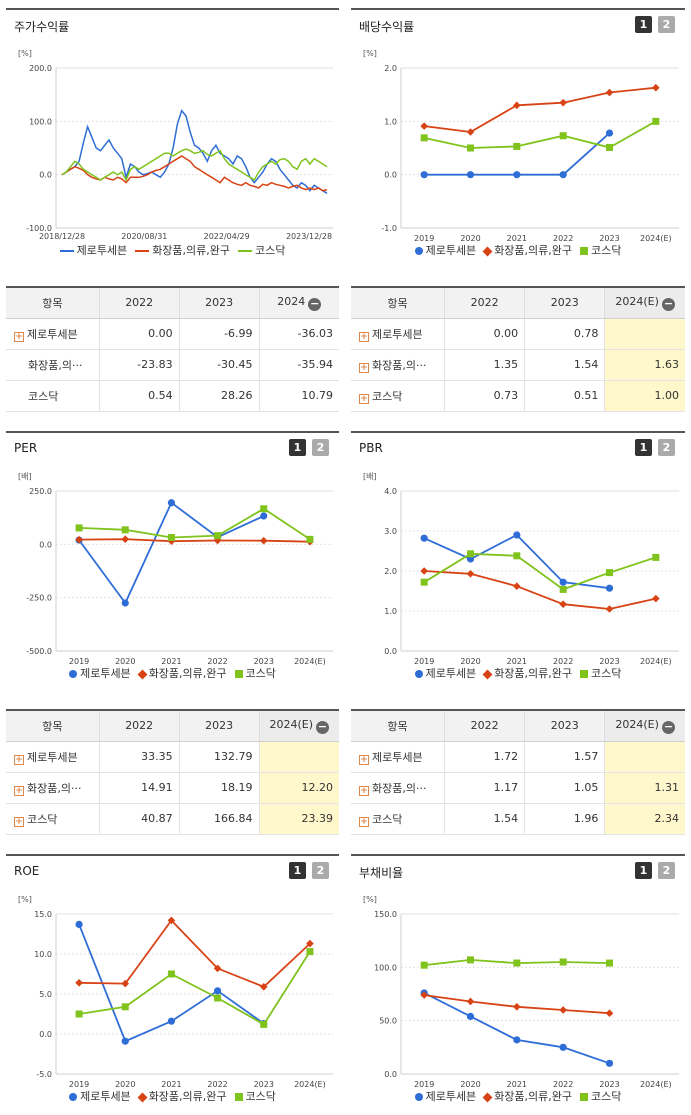 This screenshot has height=1115, width=691. Describe the element at coordinates (43, 954) in the screenshot. I see `y-tick-label: 10.0` at that location.